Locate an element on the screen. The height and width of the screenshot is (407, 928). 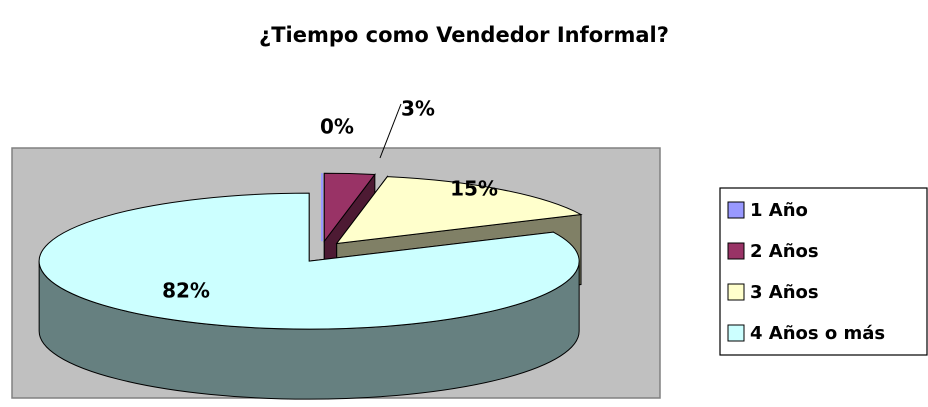
legend-label: 4 Años o más is located at coordinates (817, 333).